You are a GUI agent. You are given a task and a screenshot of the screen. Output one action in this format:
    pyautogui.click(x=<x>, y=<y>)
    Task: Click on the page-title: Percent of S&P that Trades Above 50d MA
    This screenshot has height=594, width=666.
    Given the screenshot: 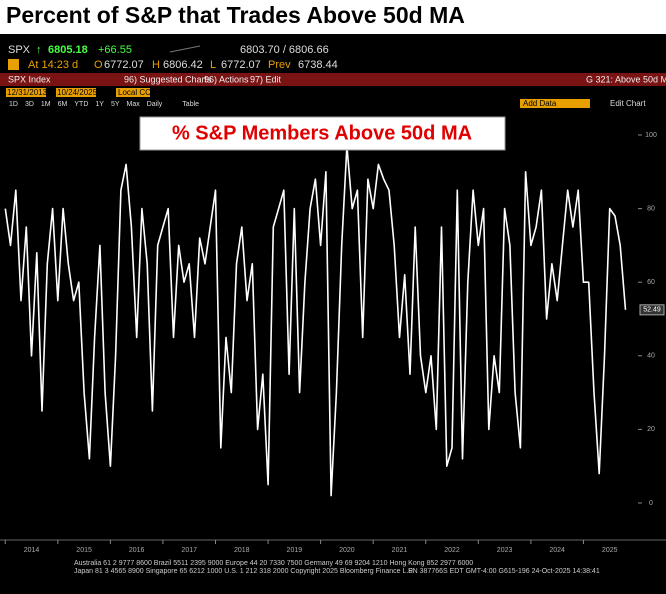 What is the action you would take?
    pyautogui.click(x=235, y=15)
    